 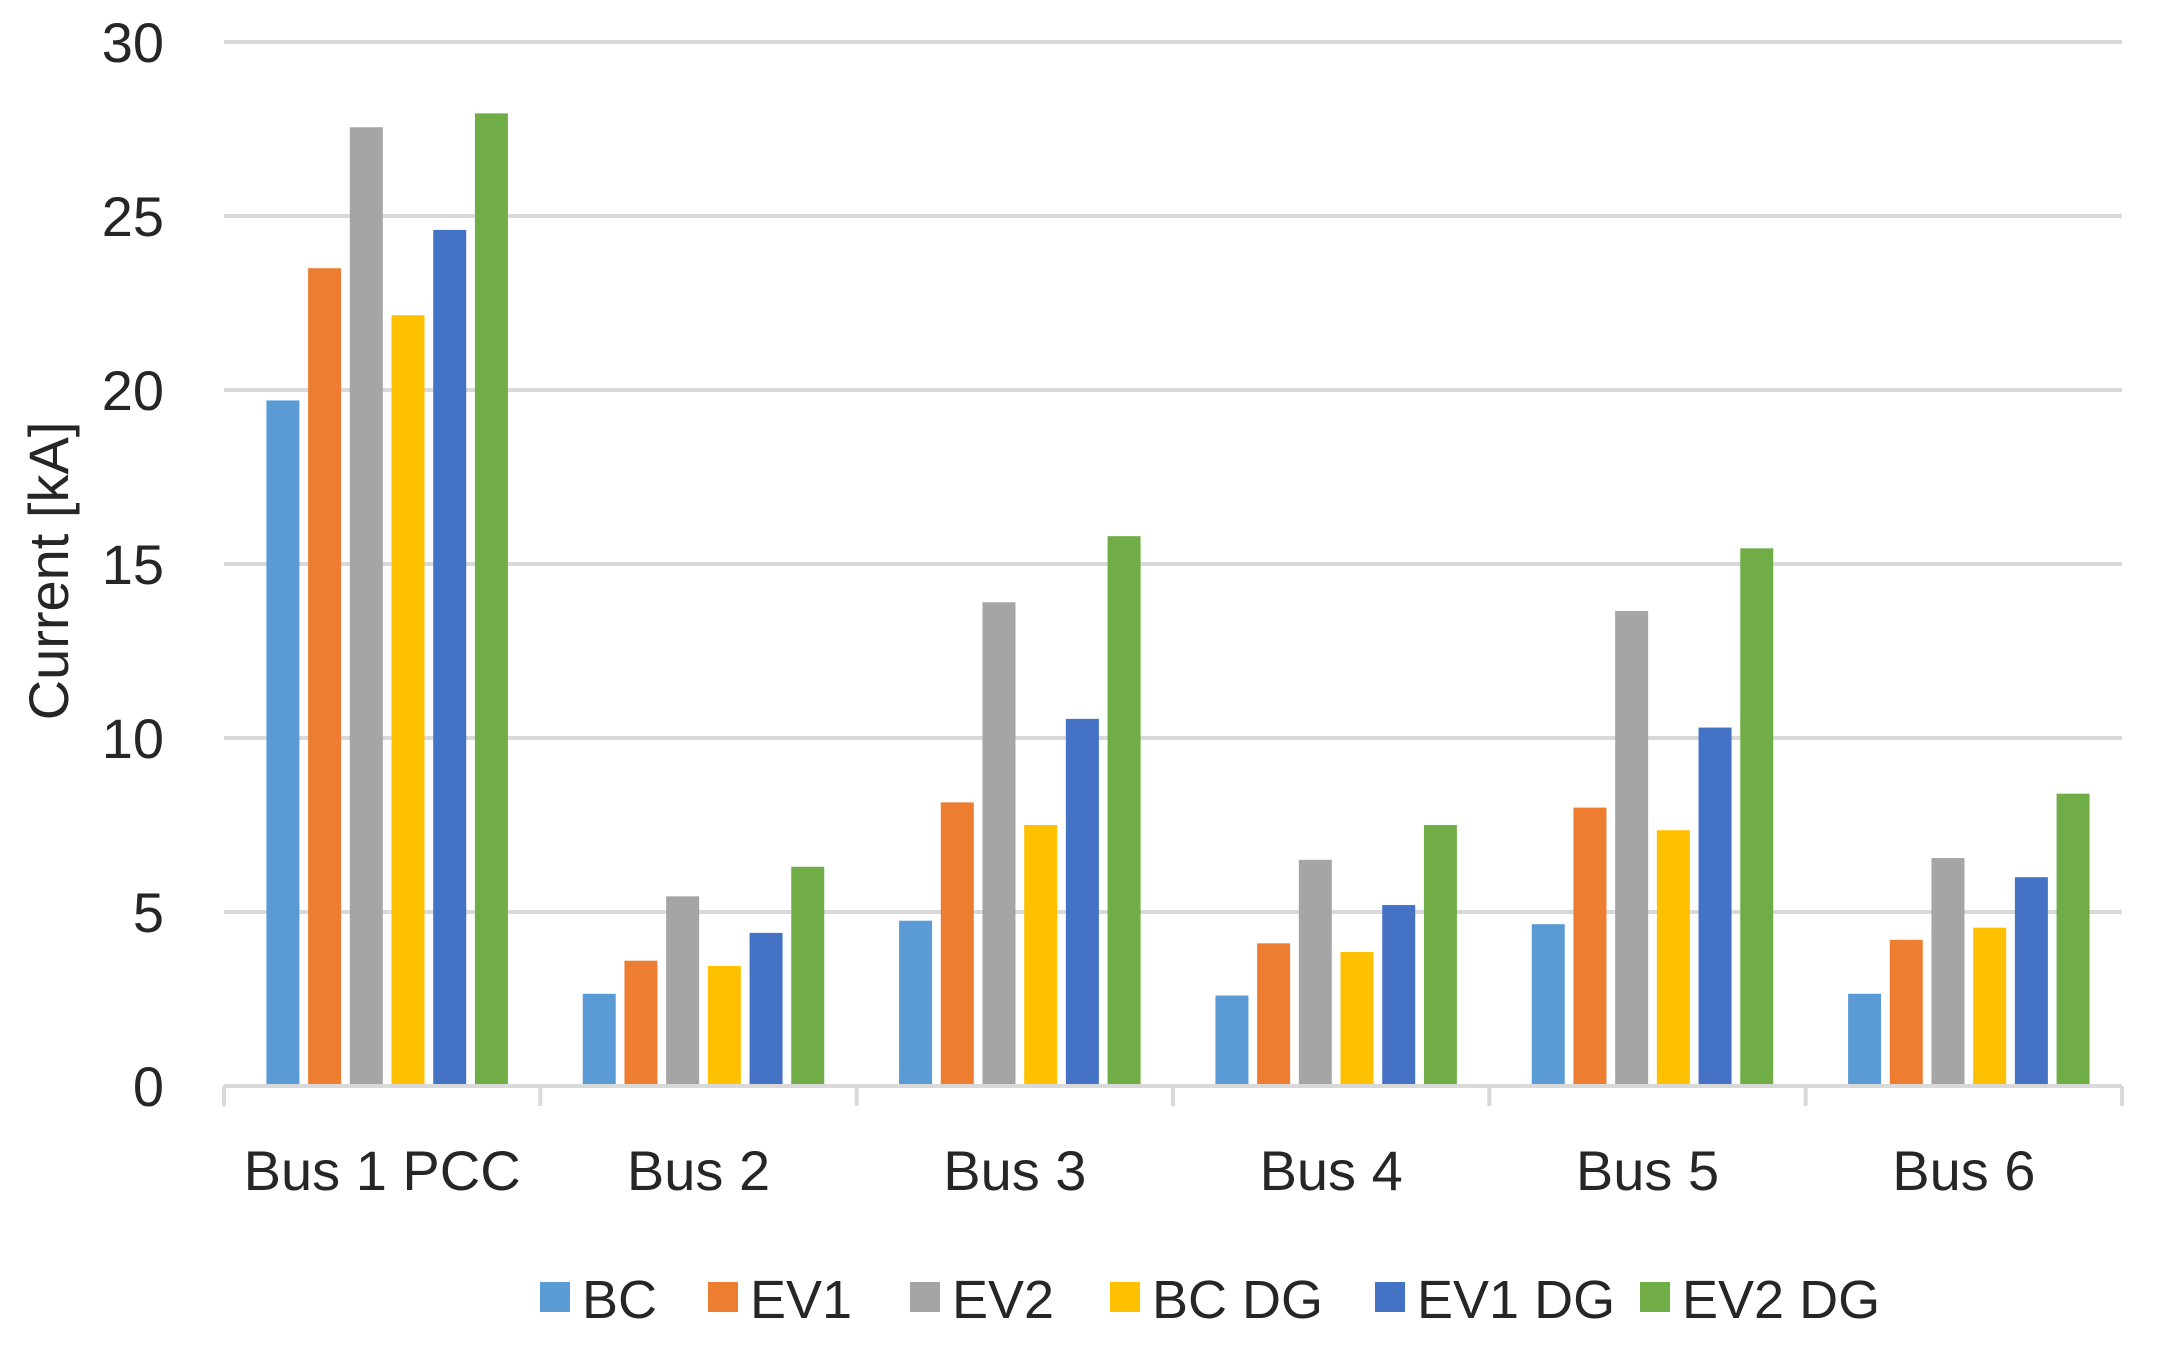 I want to click on y-tick-label: 0, so click(x=148, y=1086).